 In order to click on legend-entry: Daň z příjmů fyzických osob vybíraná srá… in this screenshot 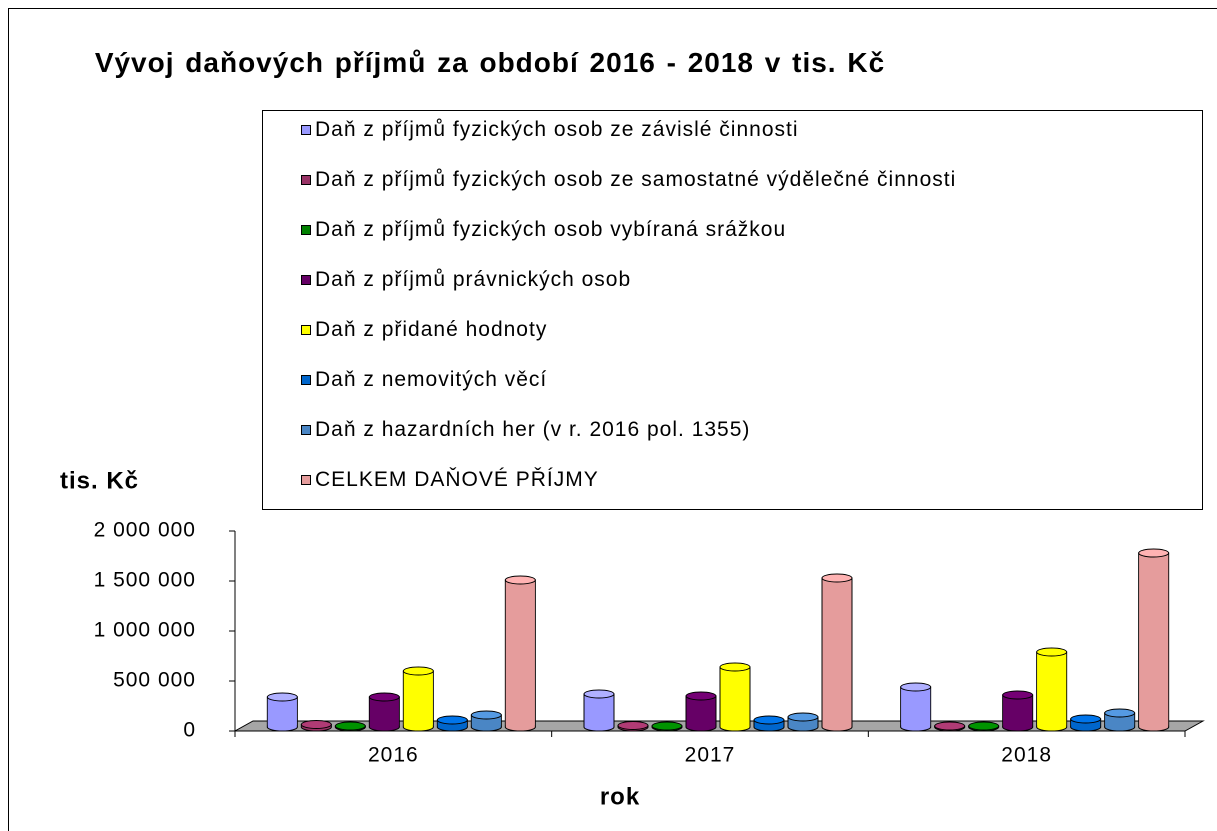, I will do `click(708, 229)`.